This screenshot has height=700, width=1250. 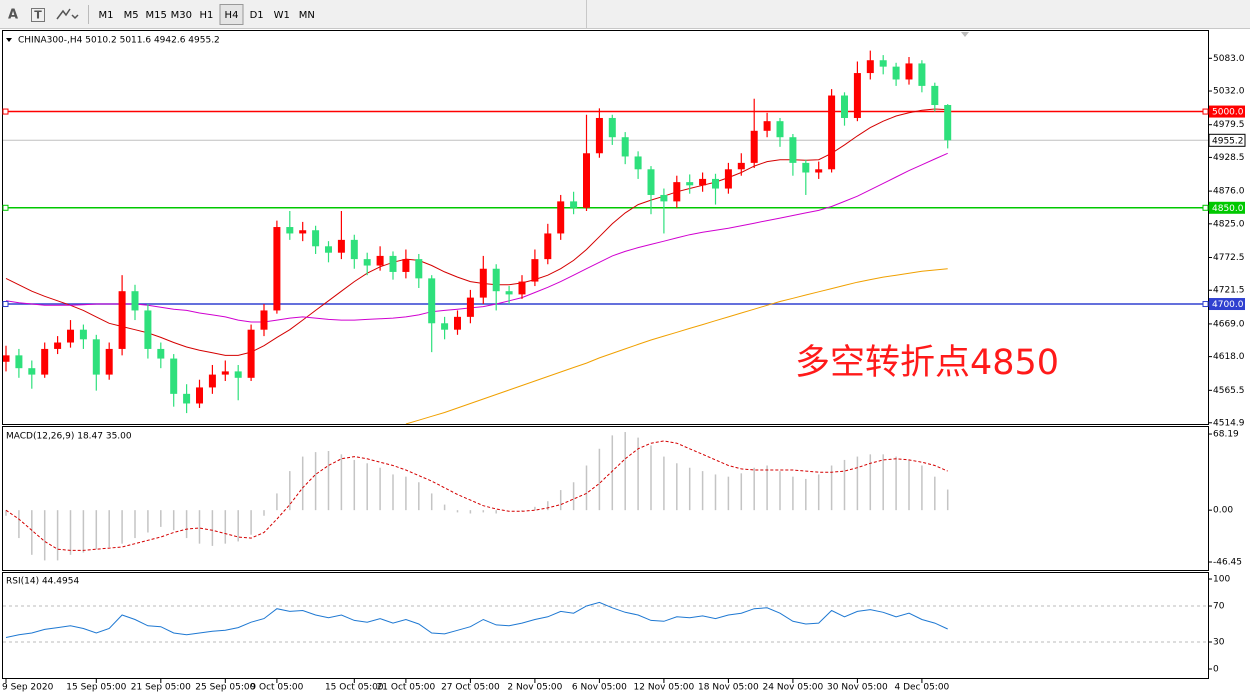 I want to click on x-tick-label: 12 Nov 05:00, so click(x=664, y=688).